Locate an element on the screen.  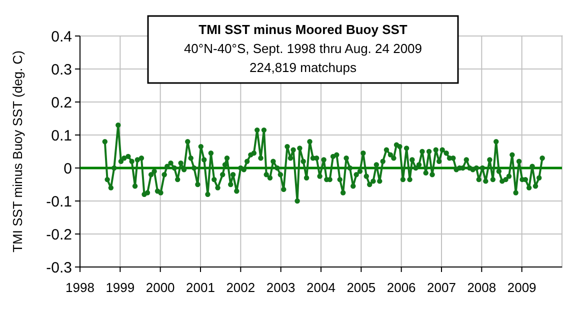
y-tick-label: 0.2 is located at coordinates (61, 103).